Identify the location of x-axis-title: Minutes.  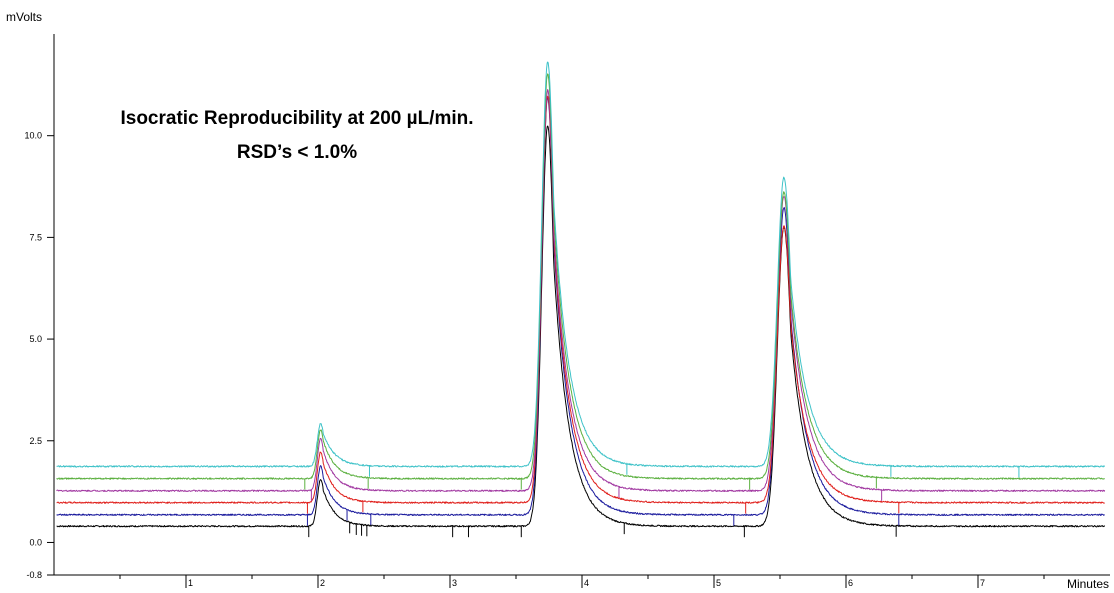
(1088, 584).